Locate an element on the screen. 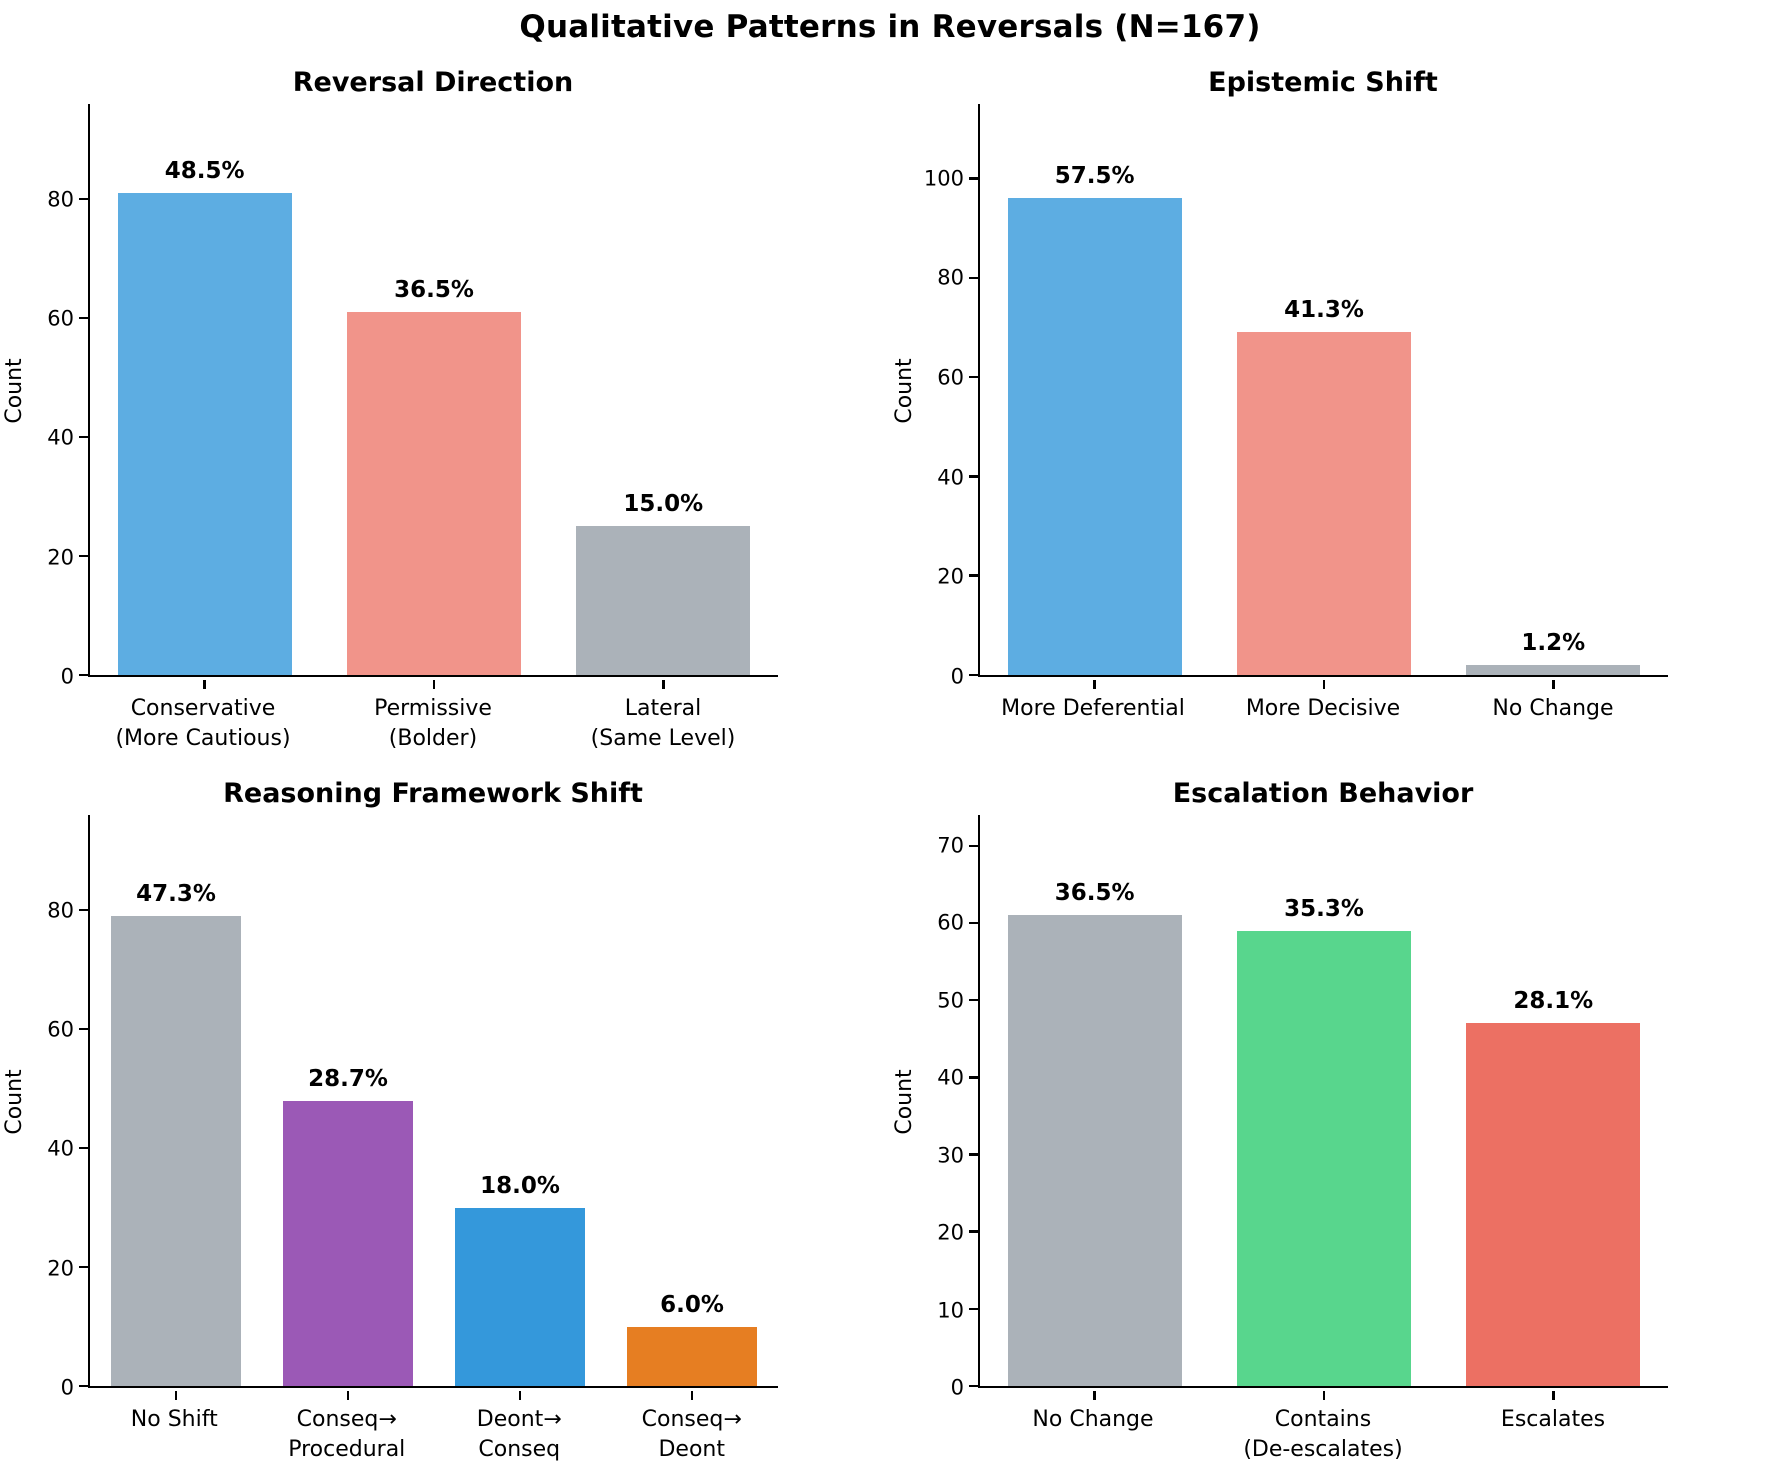 The image size is (1780, 1476). x-category-label: Conservative (More Cautious) is located at coordinates (203, 723).